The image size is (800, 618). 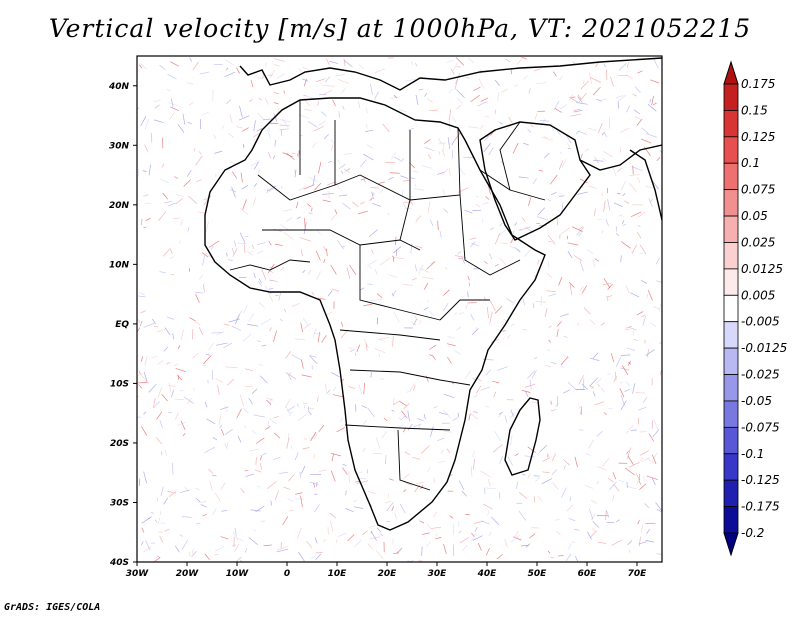 I want to click on colorbar-label: -0.05, so click(x=756, y=401).